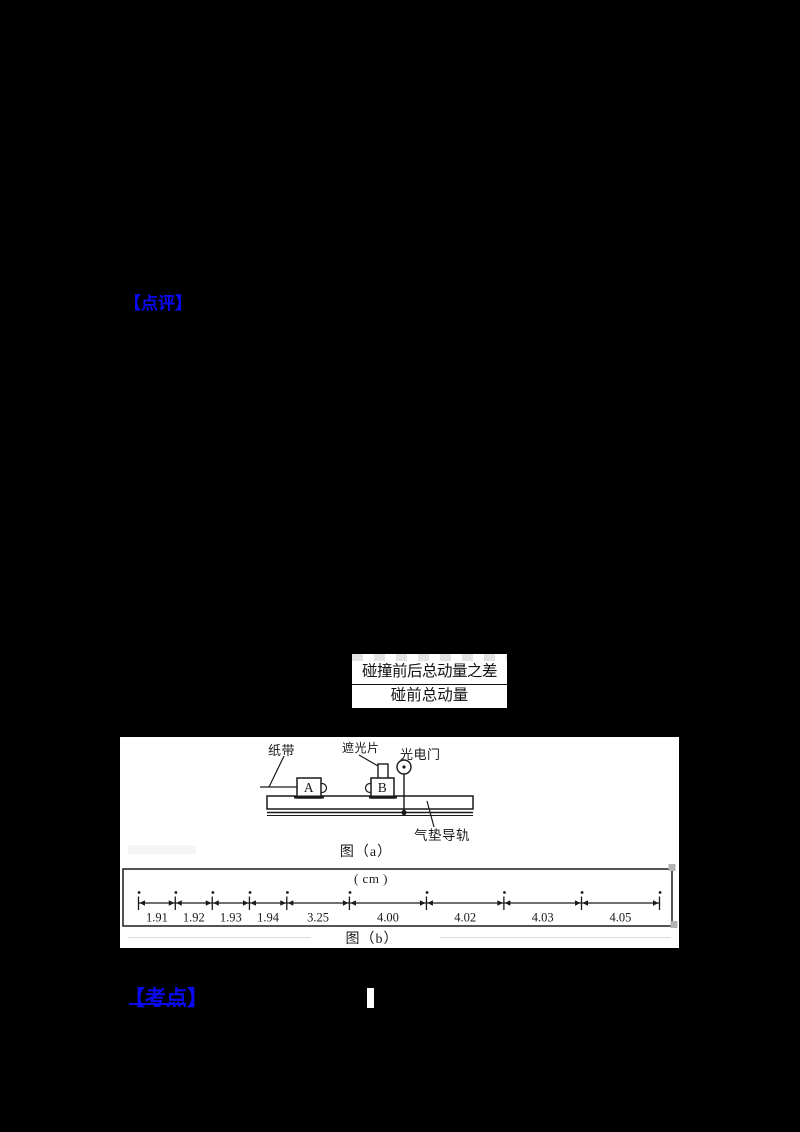  Describe the element at coordinates (371, 878) in the screenshot. I see `tape-unit-label: ( cm )` at that location.